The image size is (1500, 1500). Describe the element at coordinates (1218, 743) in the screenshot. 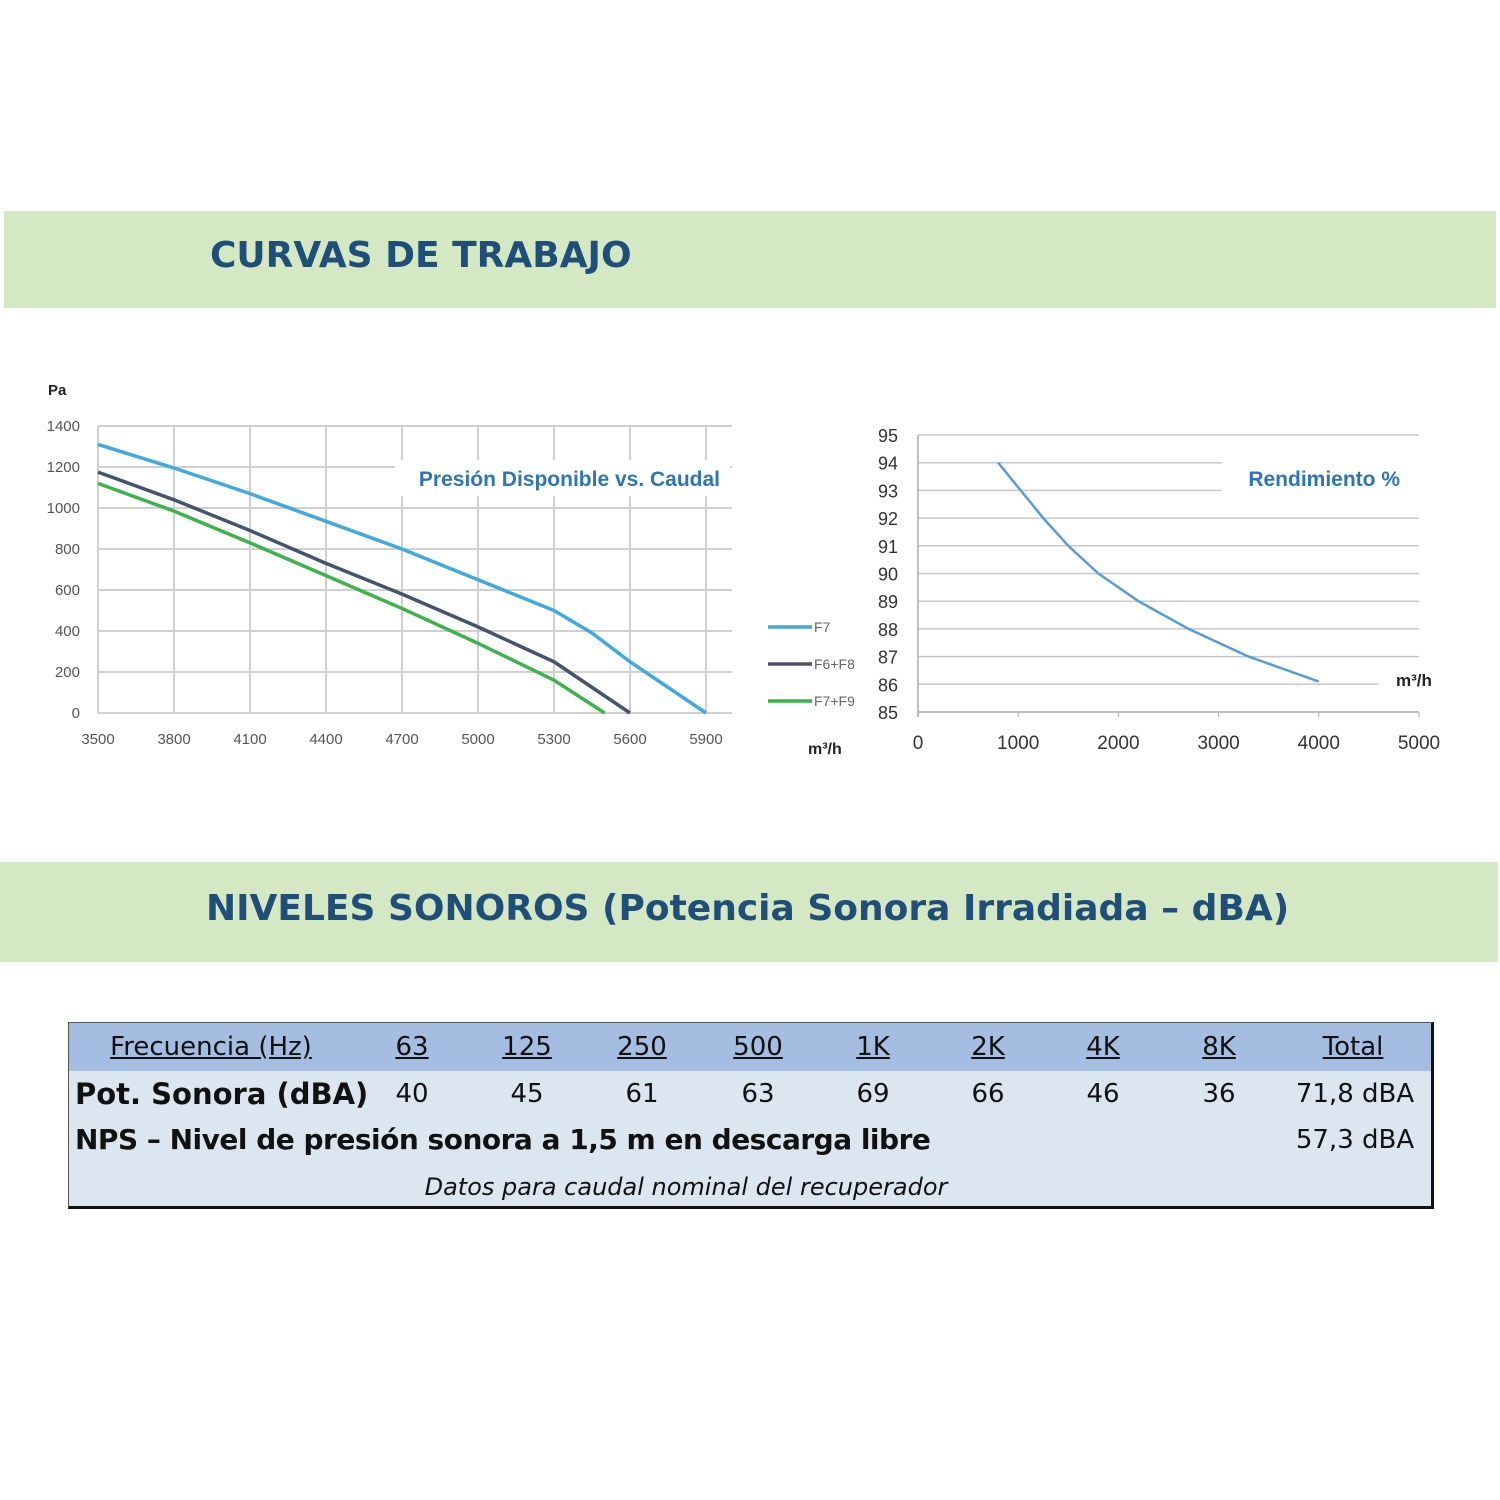

I see `x-tick-label: 3000` at that location.